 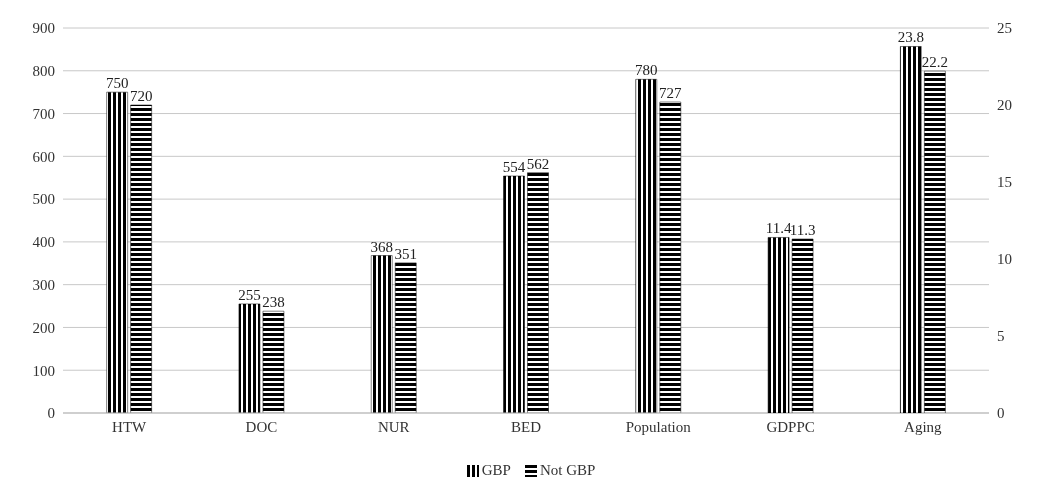 What do you see at coordinates (778, 228) in the screenshot?
I see `data-label: 11.4` at bounding box center [778, 228].